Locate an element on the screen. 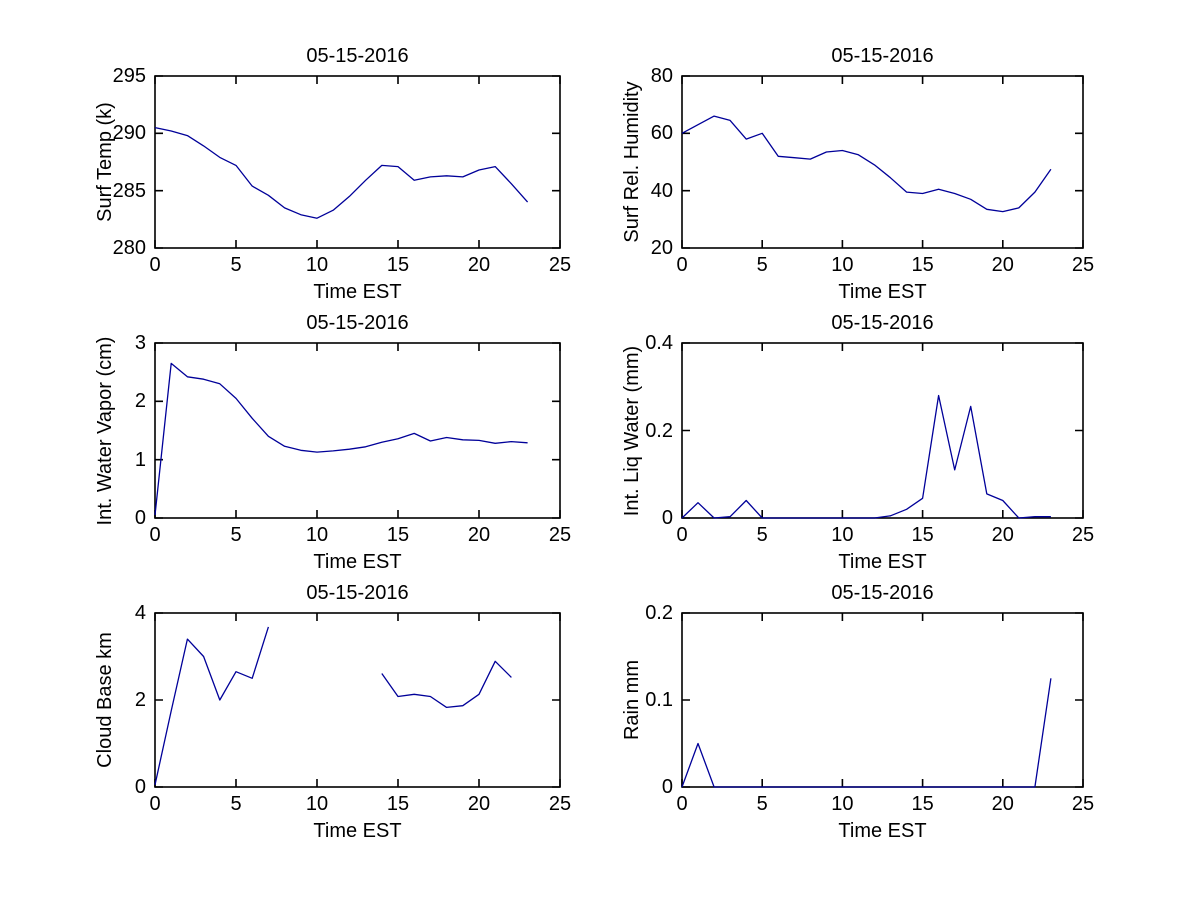 Image resolution: width=1200 pixels, height=900 pixels. y-tick-label: 290 is located at coordinates (129, 133).